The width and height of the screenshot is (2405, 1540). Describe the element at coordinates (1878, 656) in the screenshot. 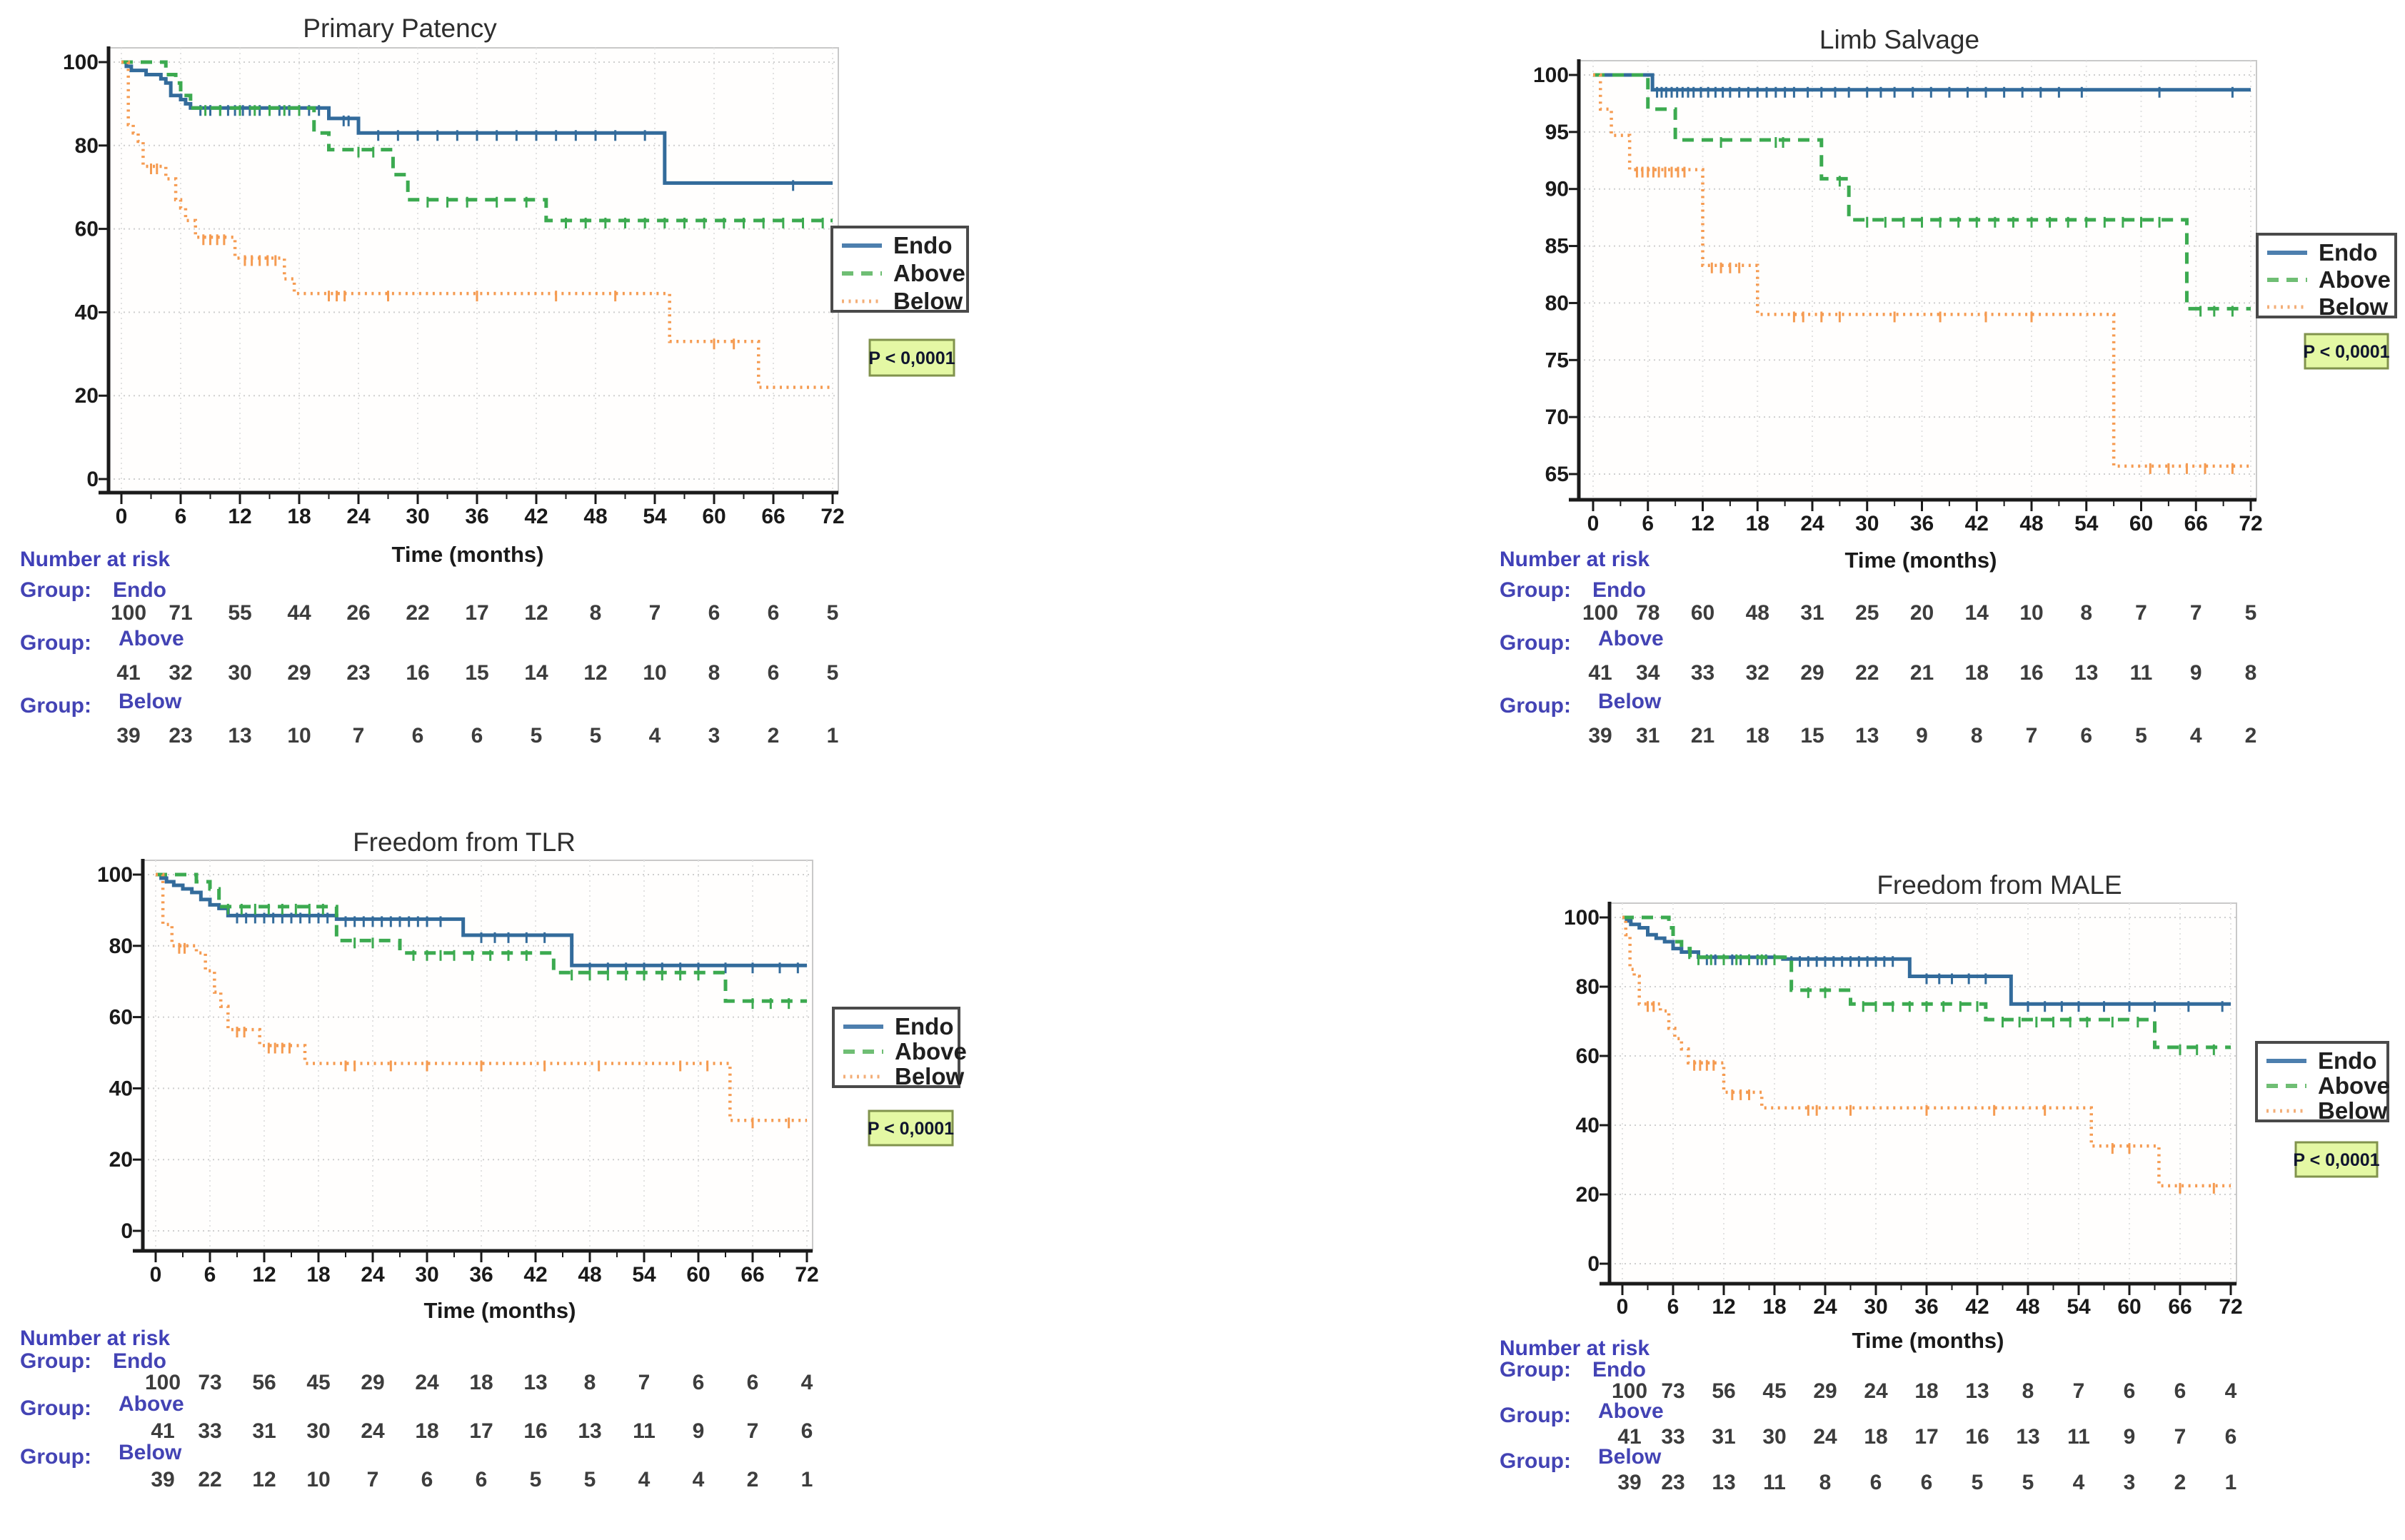

I see `risk-group-above: Group: Above 41 34 33 32 29 22 21 18 16 13 11 9 8` at that location.